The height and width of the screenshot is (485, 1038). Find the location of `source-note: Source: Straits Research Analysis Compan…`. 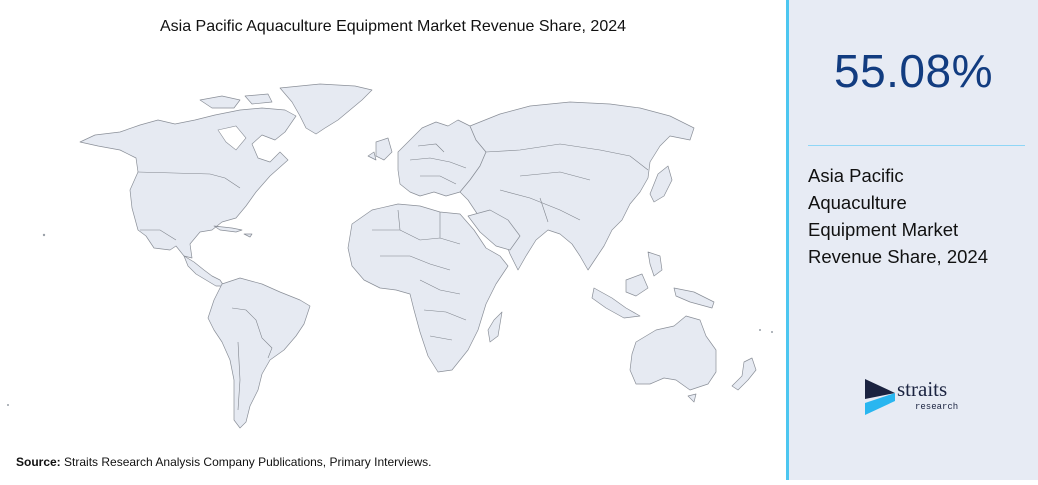

source-note: Source: Straits Research Analysis Compan… is located at coordinates (224, 462).